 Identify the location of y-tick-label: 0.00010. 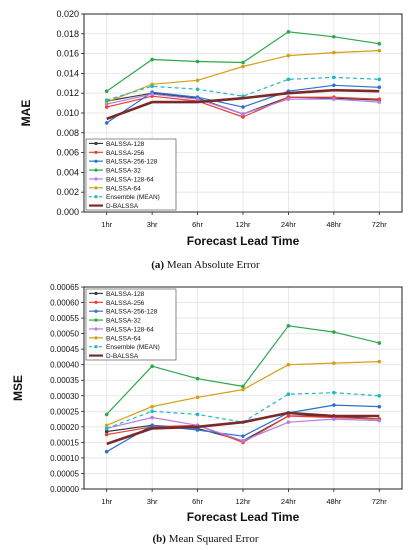
(64, 458).